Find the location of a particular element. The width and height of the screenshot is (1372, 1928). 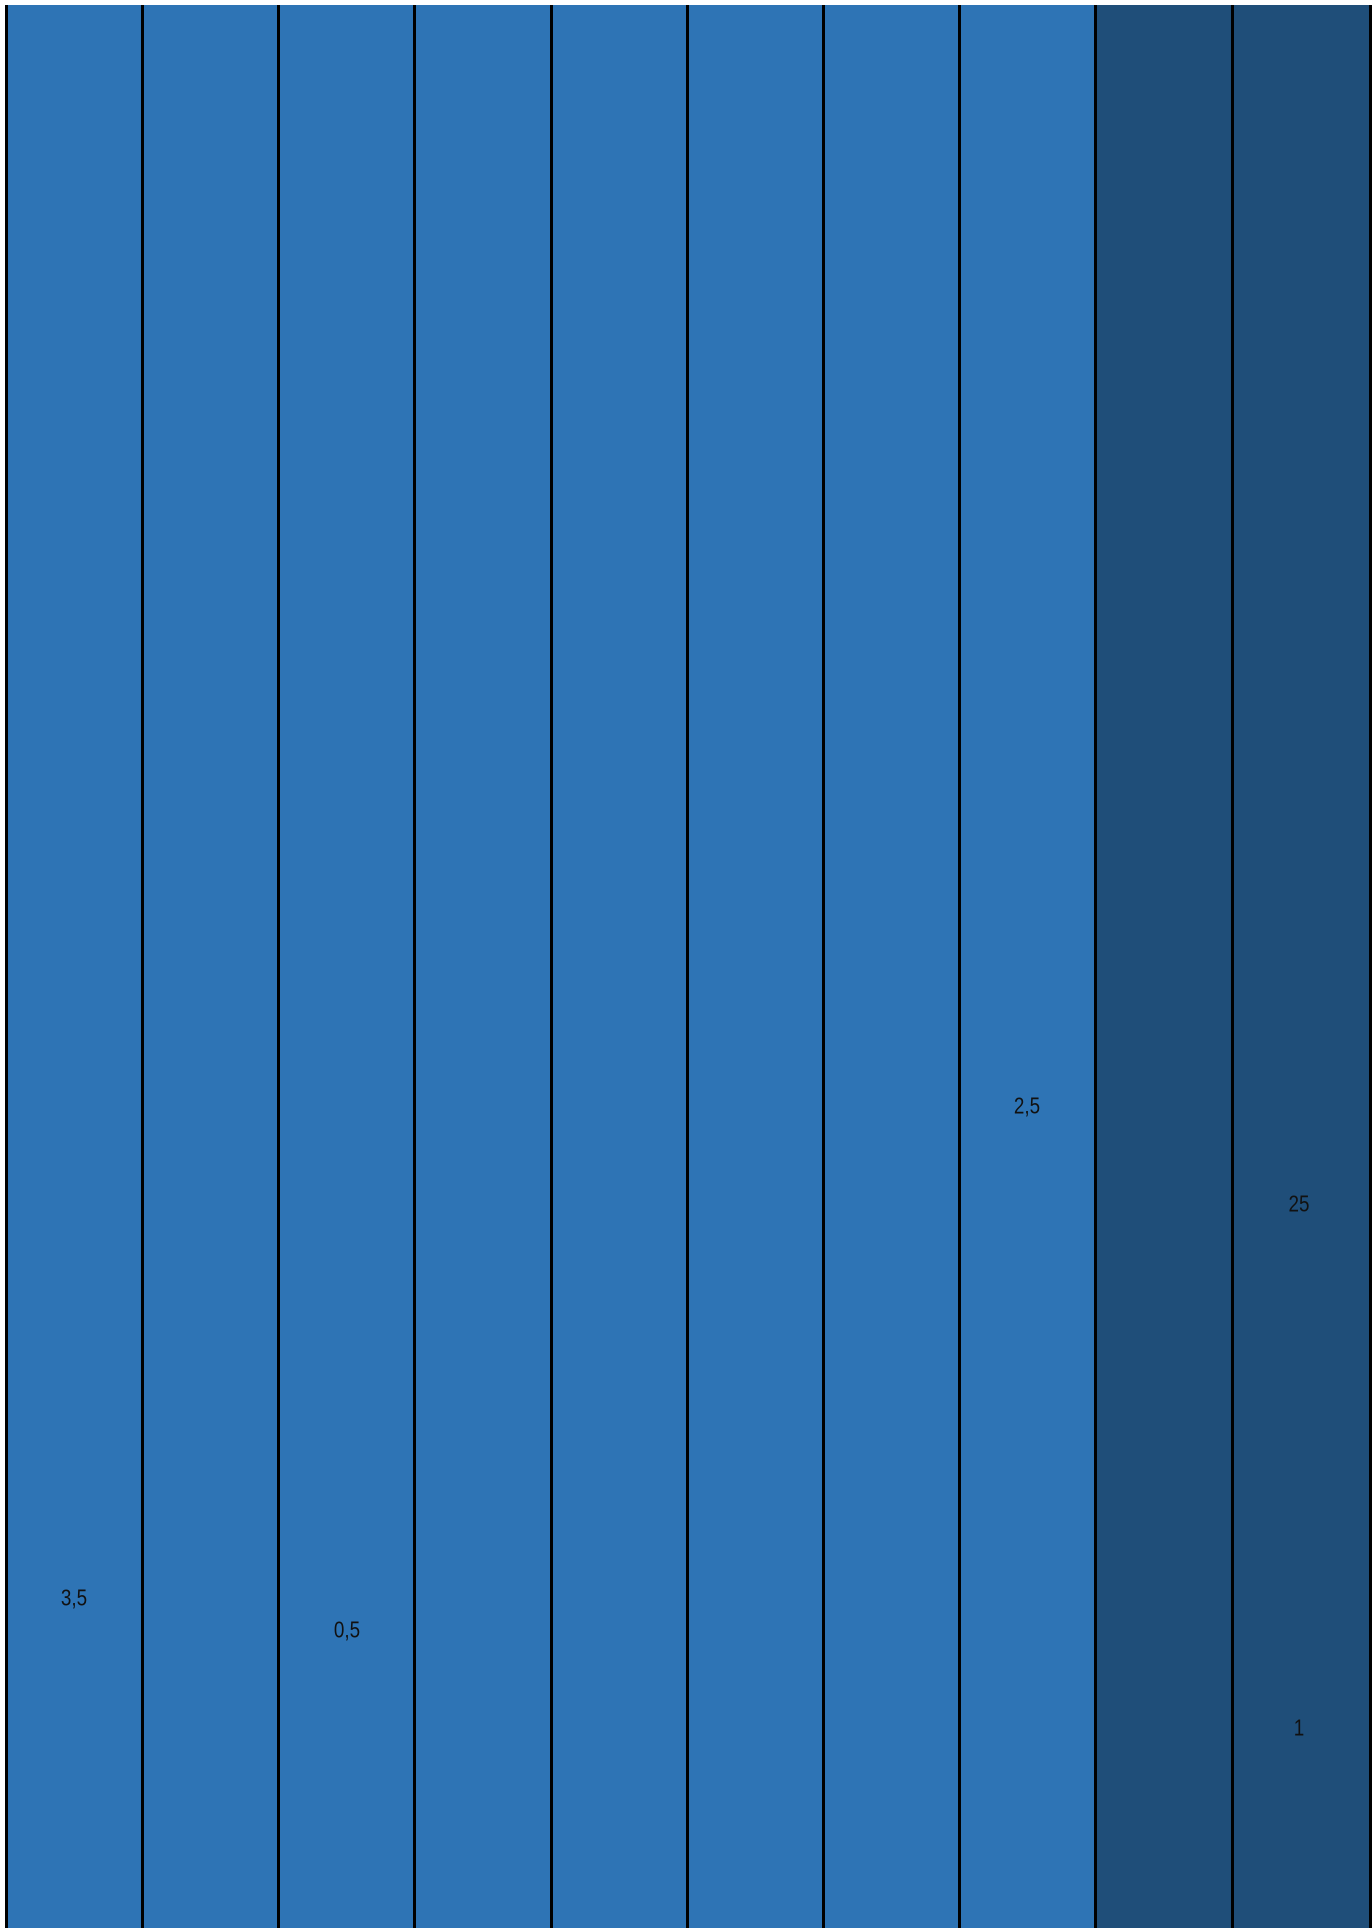

cell-label: 1 is located at coordinates (1299, 1727).